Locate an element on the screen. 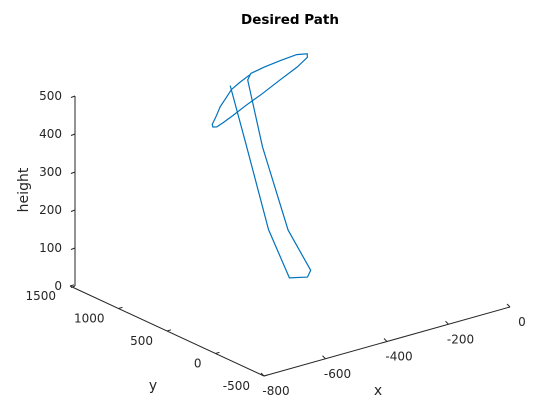  x-tick-label: 0 is located at coordinates (522, 322).